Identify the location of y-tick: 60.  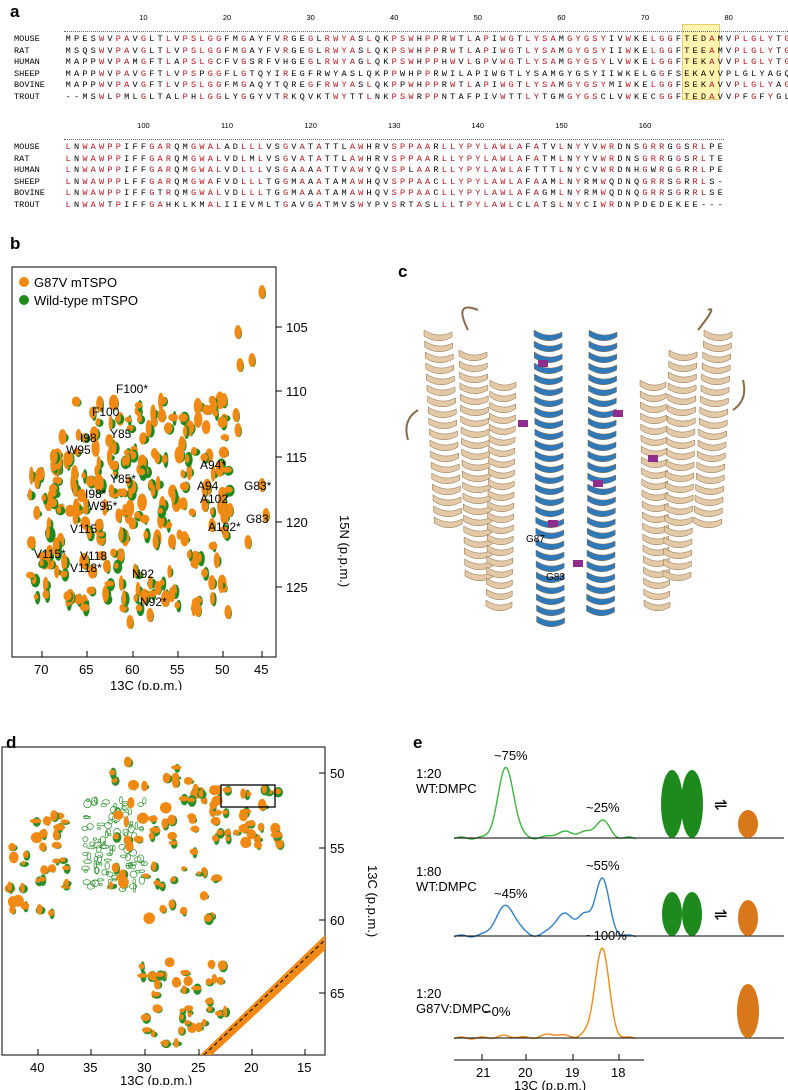
(337, 920).